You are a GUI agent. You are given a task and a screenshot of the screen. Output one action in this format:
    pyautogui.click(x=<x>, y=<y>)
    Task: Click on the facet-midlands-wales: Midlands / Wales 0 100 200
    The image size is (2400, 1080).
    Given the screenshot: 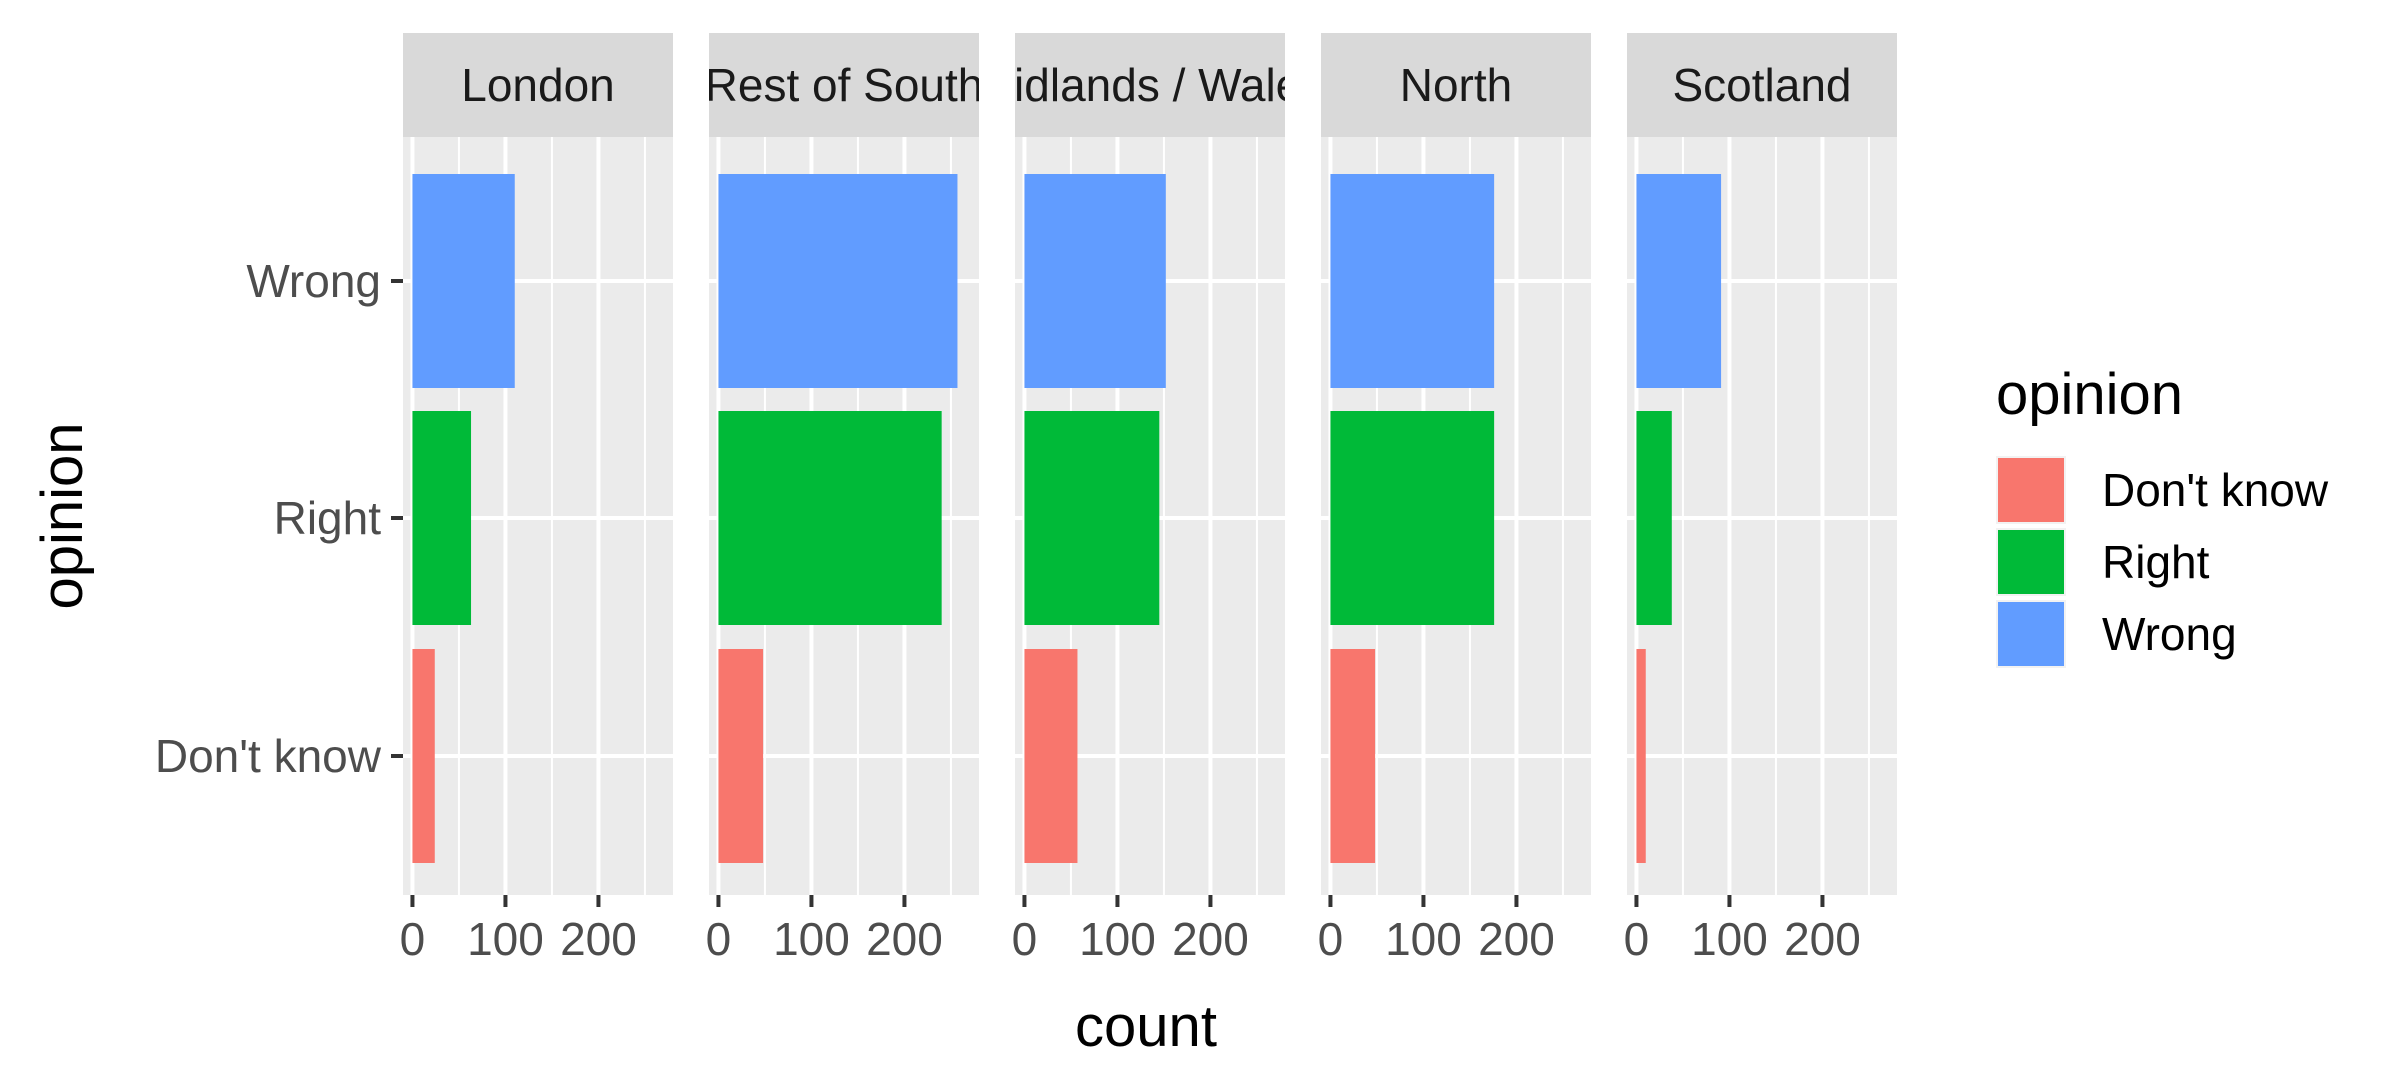 What is the action you would take?
    pyautogui.click(x=1150, y=499)
    